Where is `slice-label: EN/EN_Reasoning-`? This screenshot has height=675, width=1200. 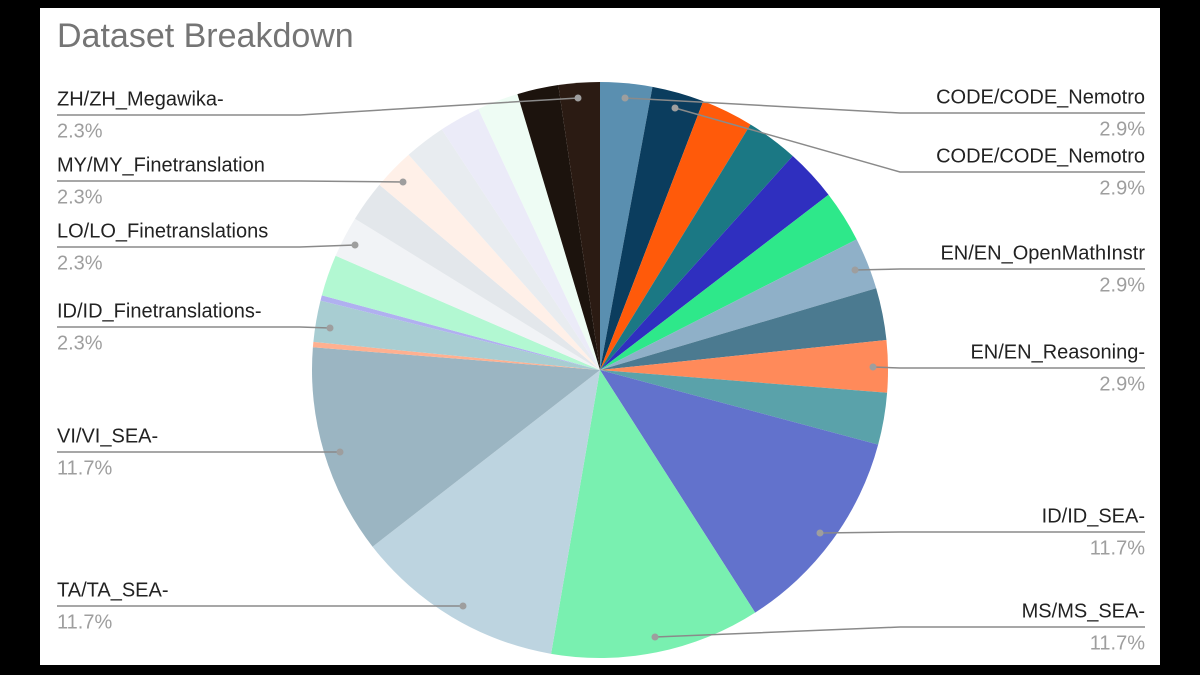
slice-label: EN/EN_Reasoning- is located at coordinates (1057, 352).